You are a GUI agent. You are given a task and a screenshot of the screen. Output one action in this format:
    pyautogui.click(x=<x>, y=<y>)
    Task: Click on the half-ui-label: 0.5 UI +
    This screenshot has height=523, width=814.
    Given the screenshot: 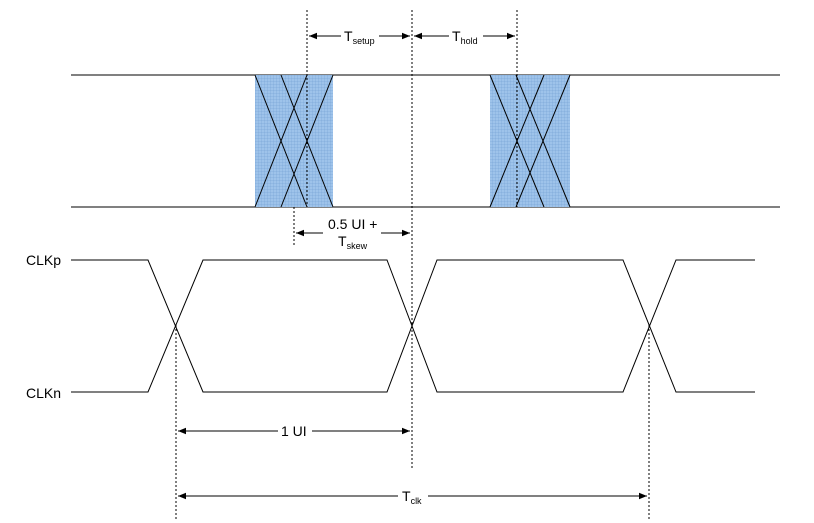 What is the action you would take?
    pyautogui.click(x=352, y=224)
    